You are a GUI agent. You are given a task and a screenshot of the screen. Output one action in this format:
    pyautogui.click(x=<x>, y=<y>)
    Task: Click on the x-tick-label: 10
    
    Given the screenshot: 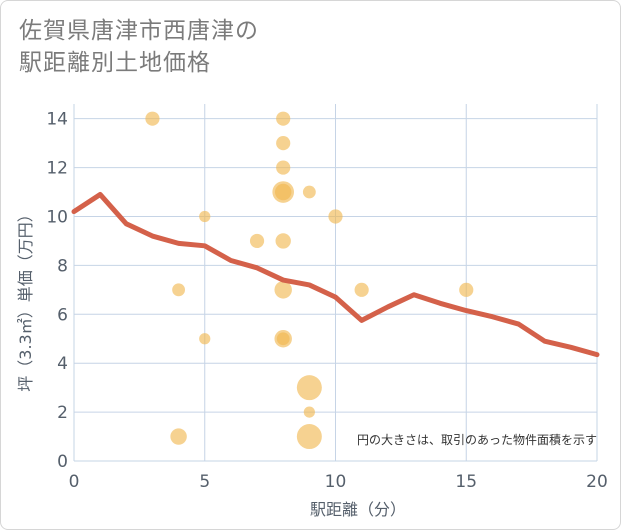 What is the action you would take?
    pyautogui.click(x=336, y=482)
    